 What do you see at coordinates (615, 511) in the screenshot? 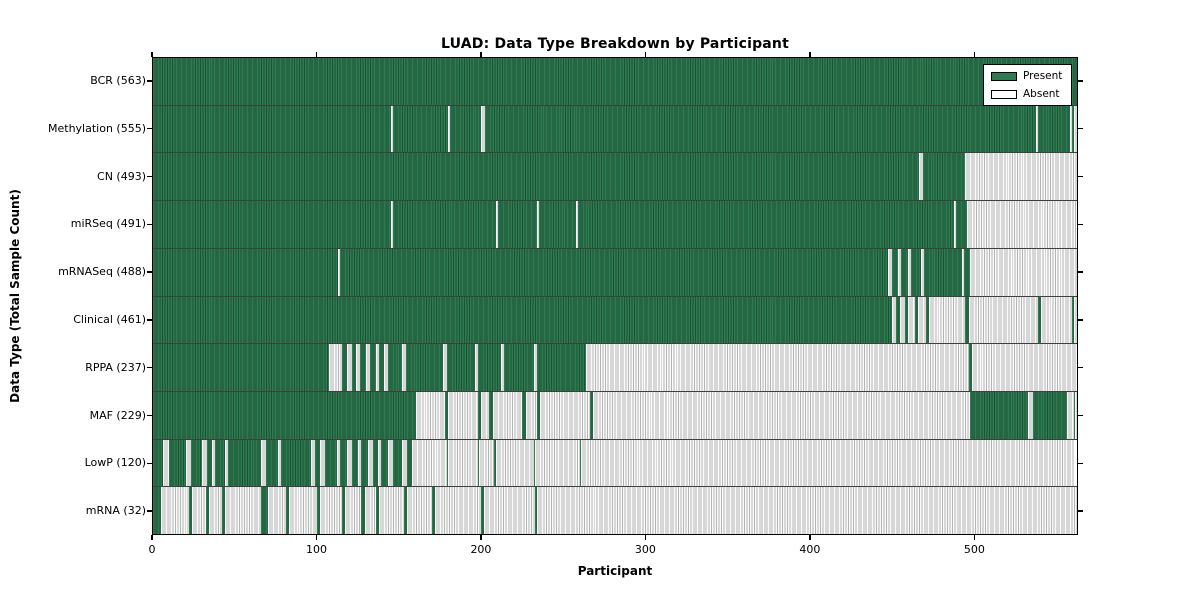
I see `heatmap-row-mRNA` at bounding box center [615, 511].